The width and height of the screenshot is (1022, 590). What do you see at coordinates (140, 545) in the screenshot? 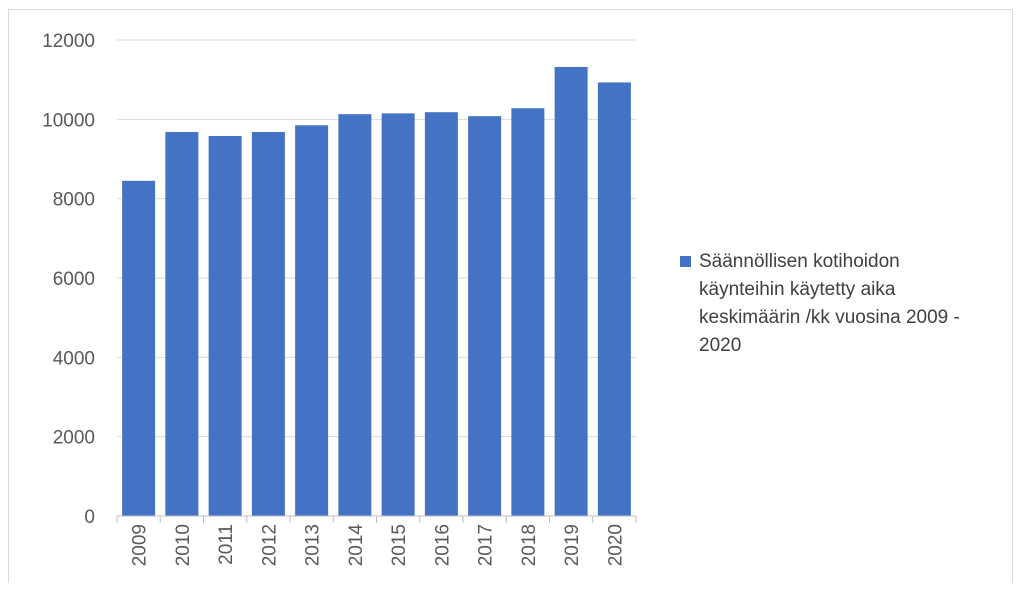
I see `x-tick-label: 2009` at bounding box center [140, 545].